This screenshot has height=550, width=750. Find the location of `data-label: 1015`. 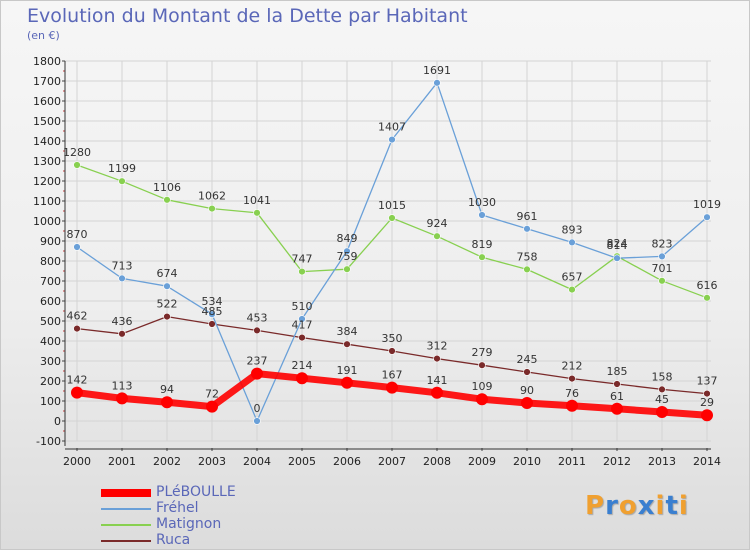

data-label: 1015 is located at coordinates (392, 205).